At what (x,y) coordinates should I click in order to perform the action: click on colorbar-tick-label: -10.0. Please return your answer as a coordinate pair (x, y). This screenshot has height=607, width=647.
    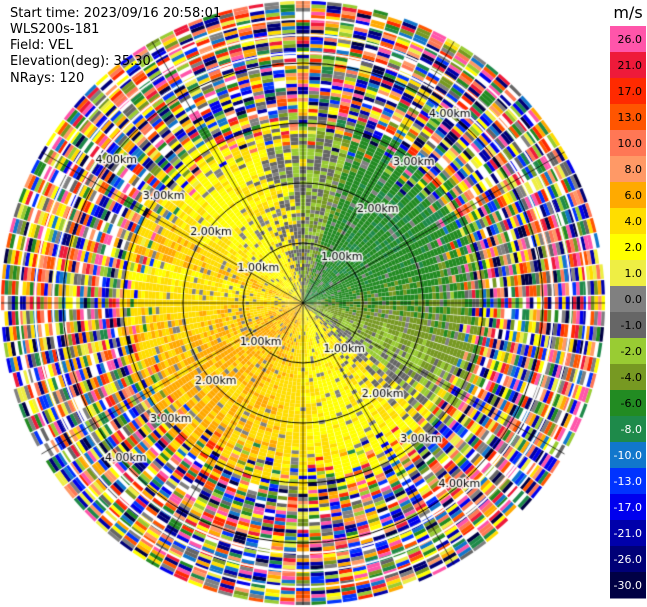
    Looking at the image, I should click on (628, 455).